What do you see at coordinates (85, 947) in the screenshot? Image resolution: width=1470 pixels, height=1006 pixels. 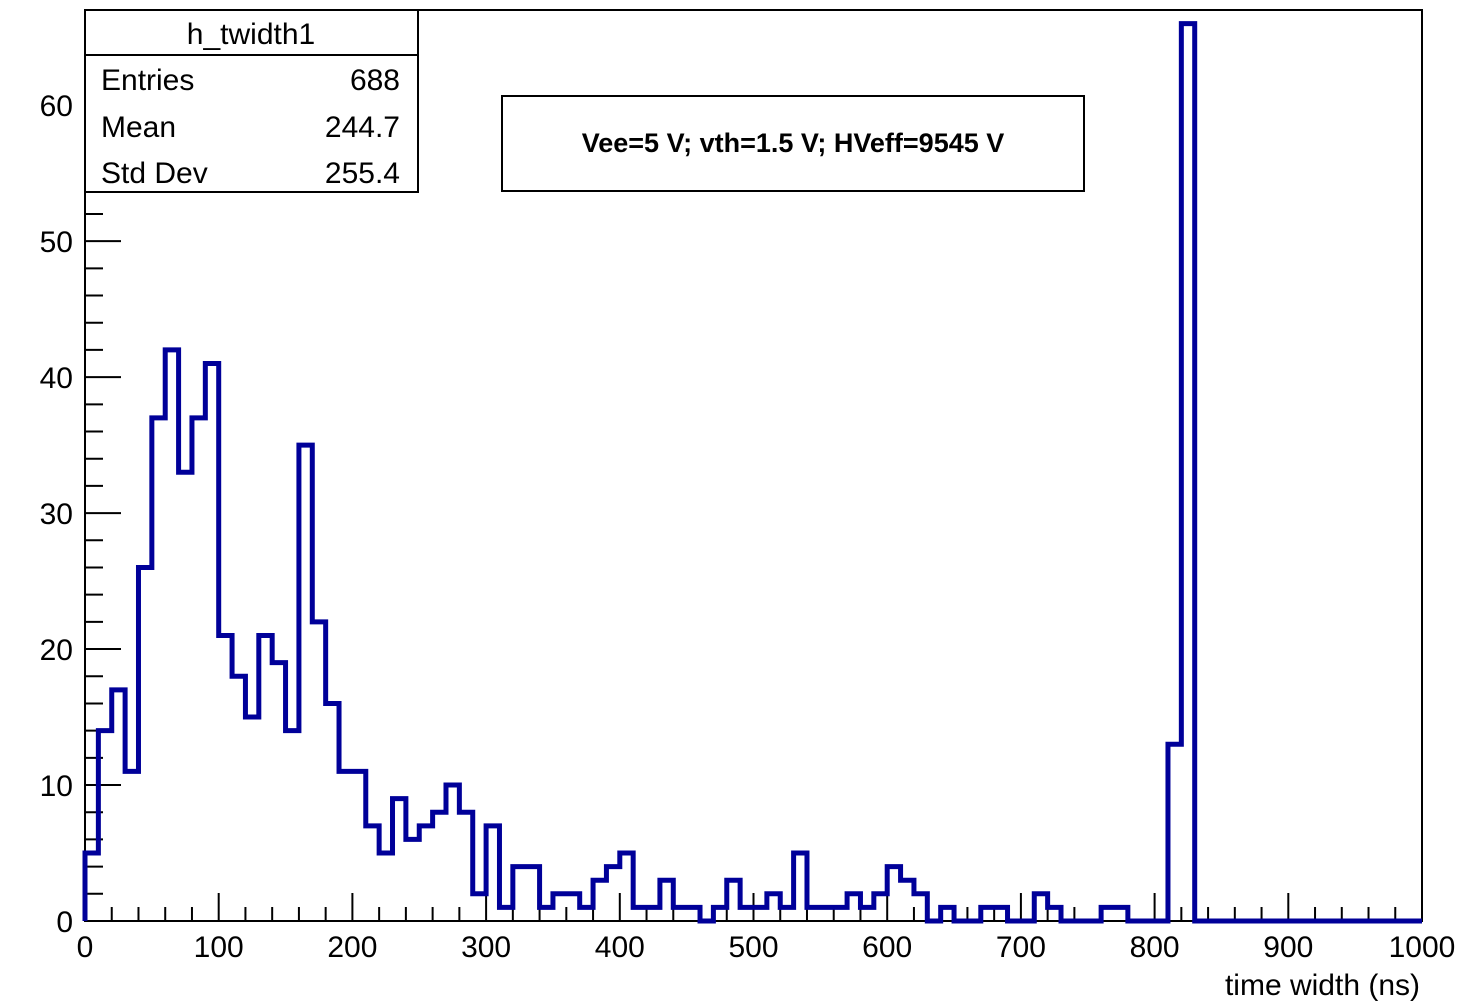 I see `x-tick-label: 0` at bounding box center [85, 947].